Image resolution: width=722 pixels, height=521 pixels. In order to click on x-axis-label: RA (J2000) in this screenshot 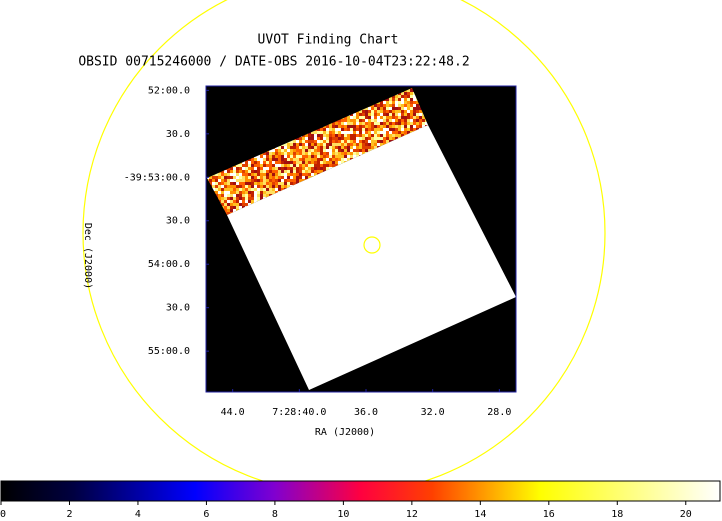, I will do `click(345, 432)`.